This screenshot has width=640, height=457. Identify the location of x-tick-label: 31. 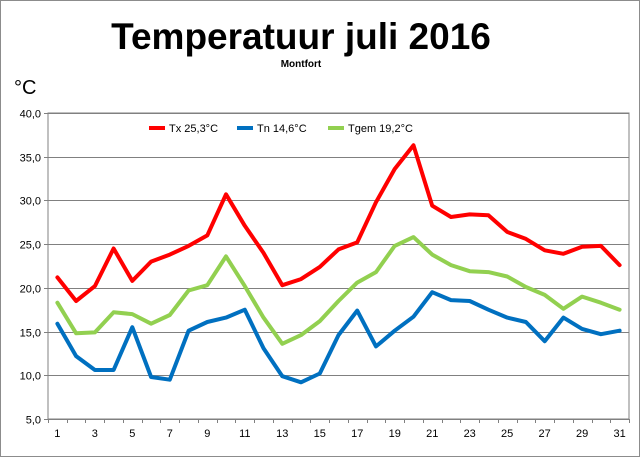
(620, 434).